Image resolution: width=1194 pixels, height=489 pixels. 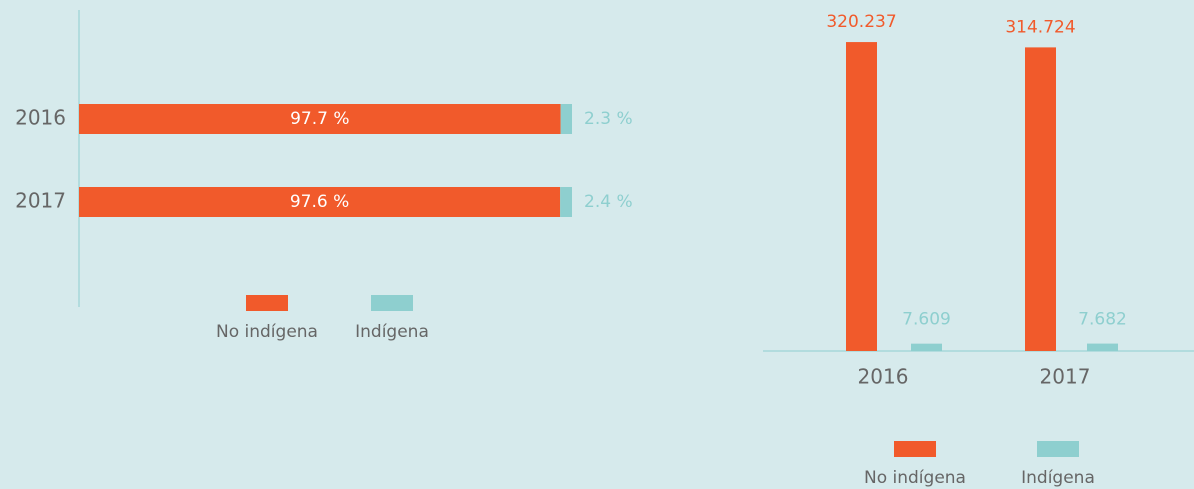 What do you see at coordinates (40, 118) in the screenshot?
I see `y-tick-label: 2016` at bounding box center [40, 118].